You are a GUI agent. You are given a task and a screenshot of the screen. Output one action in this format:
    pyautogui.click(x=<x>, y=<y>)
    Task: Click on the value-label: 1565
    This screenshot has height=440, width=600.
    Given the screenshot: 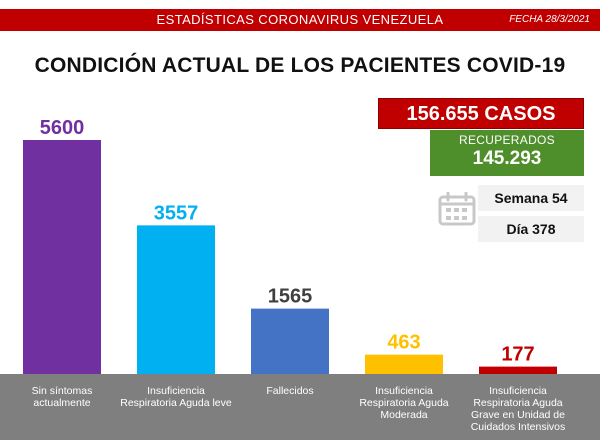 What is the action you would take?
    pyautogui.click(x=290, y=297)
    